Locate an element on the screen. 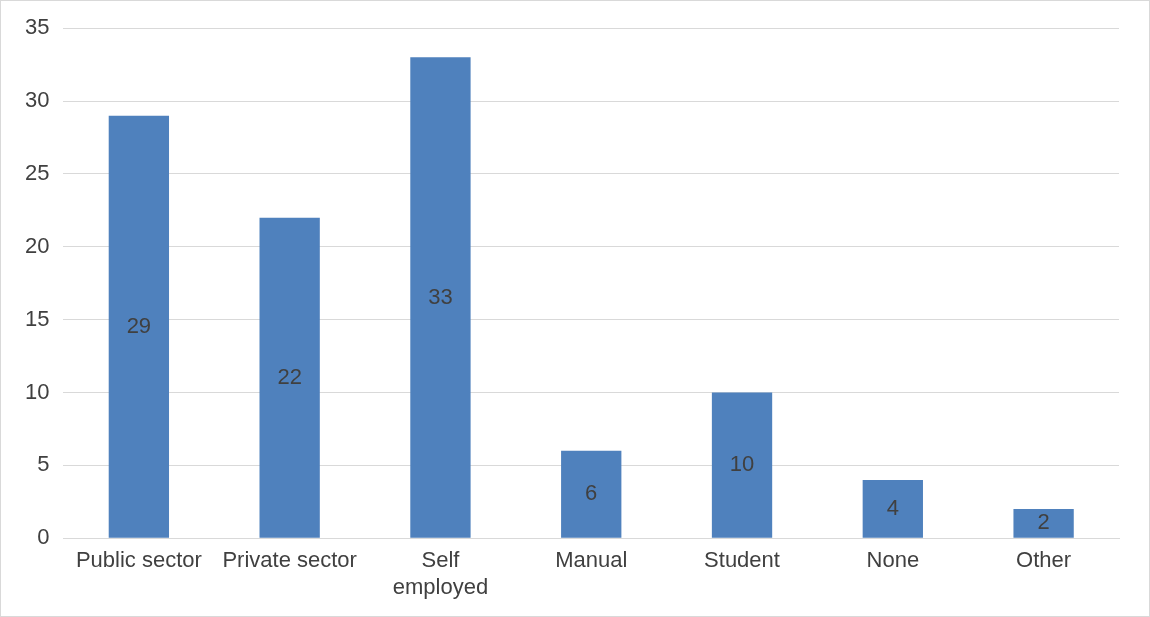  x-tick-label: Student is located at coordinates (742, 560).